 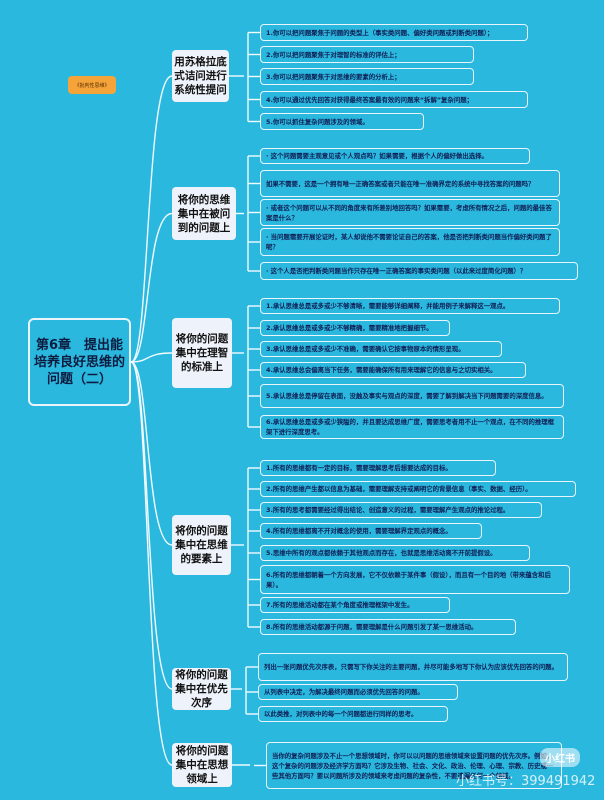 I want to click on leaf-node: 从列表中决定，为解决最终问题而必须优先回答的问题。, so click(x=358, y=692).